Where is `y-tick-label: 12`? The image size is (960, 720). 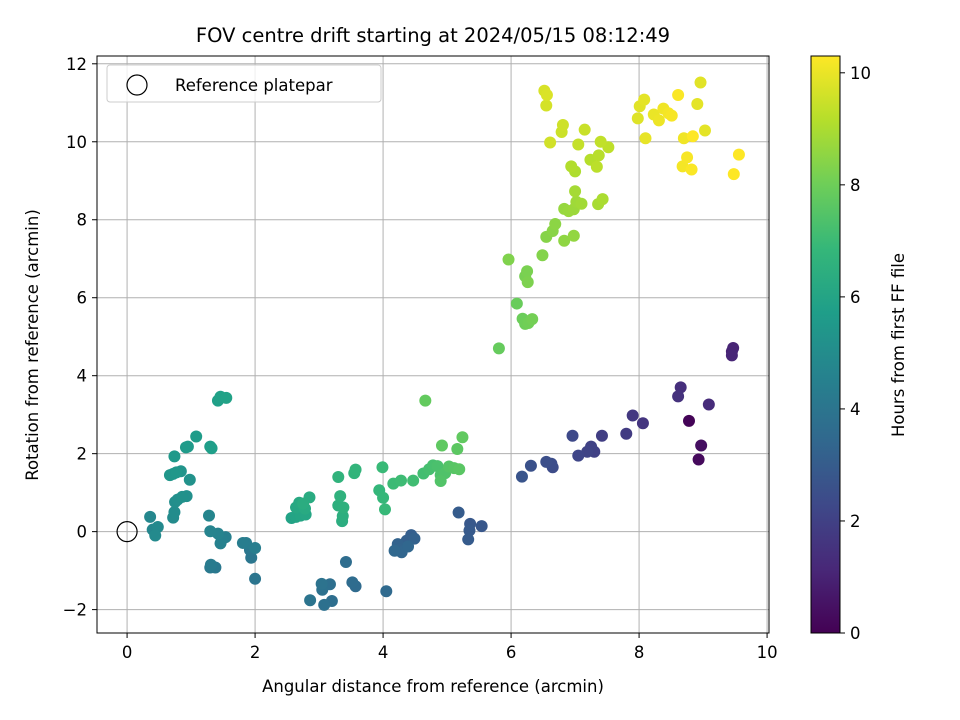 y-tick-label: 12 is located at coordinates (76, 64).